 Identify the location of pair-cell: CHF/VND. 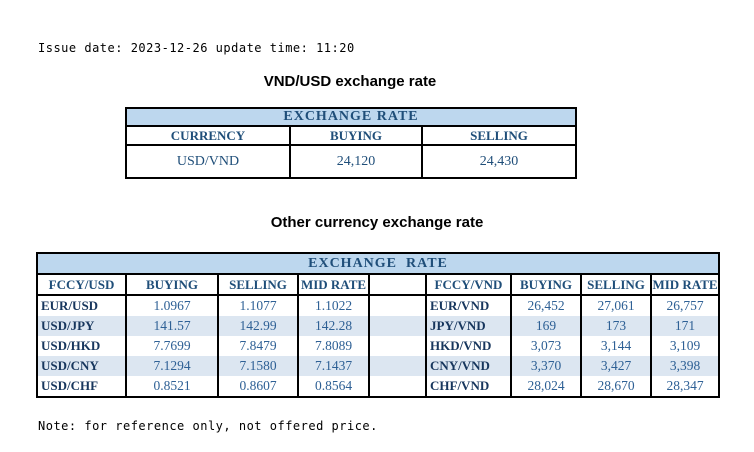
(468, 386).